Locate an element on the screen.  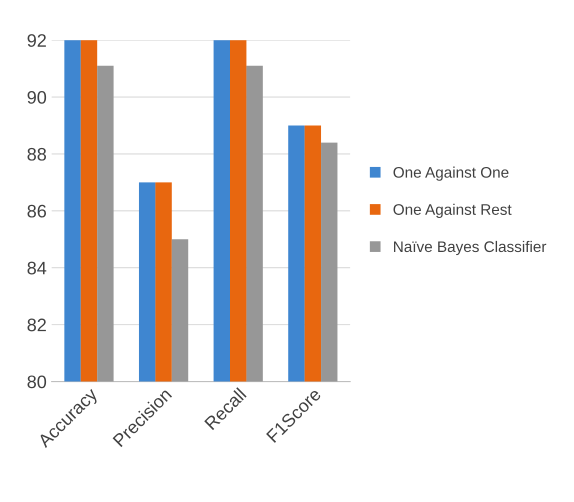
y-tick-label: 90 is located at coordinates (37, 97).